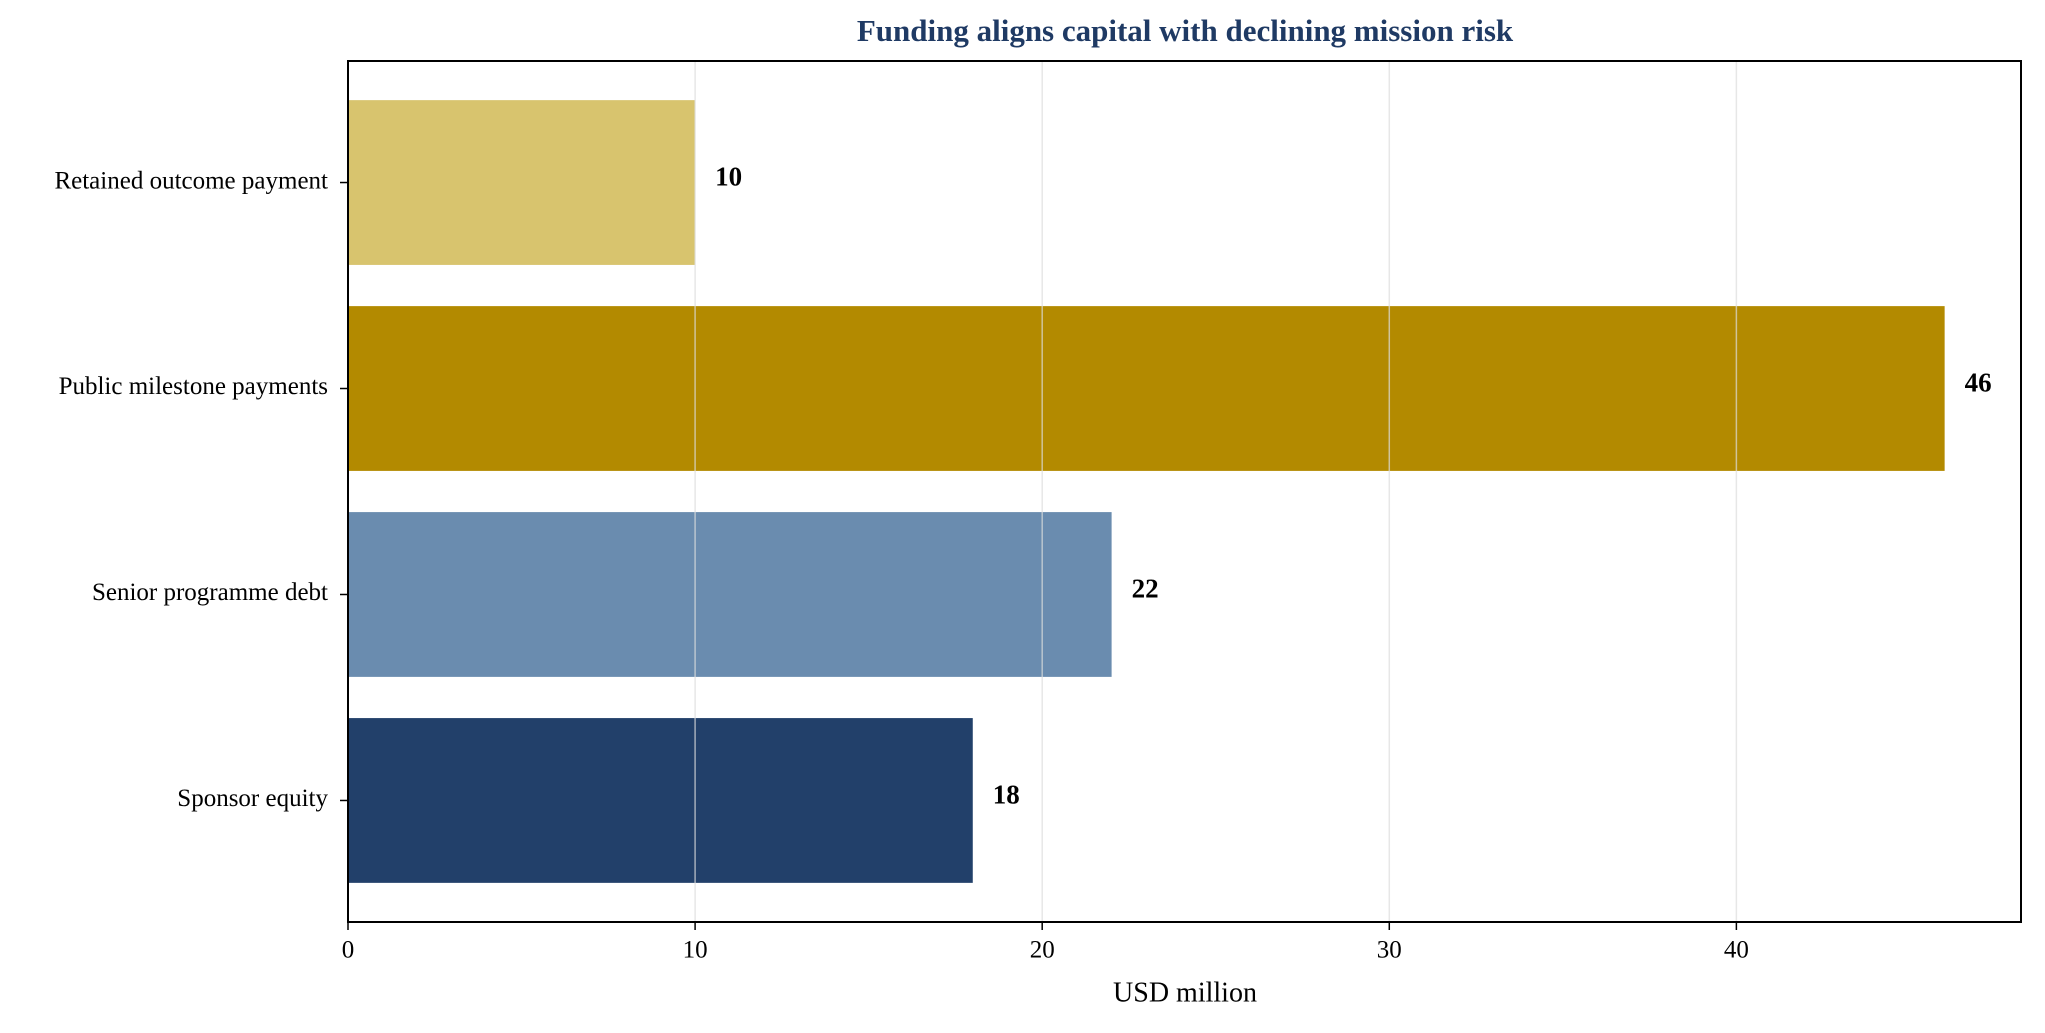 This screenshot has height=1033, width=2045. I want to click on value-label: 22, so click(1145, 589).